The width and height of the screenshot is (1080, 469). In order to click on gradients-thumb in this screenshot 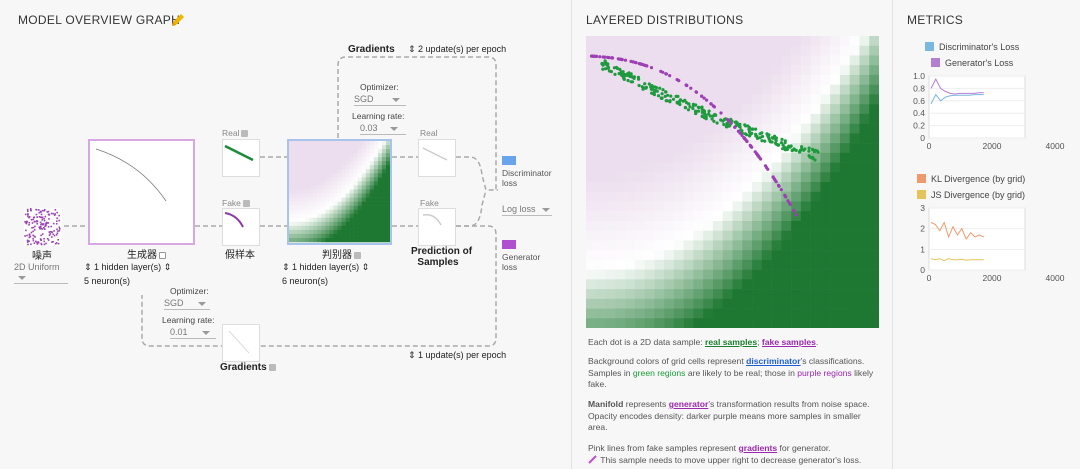, I will do `click(241, 343)`.